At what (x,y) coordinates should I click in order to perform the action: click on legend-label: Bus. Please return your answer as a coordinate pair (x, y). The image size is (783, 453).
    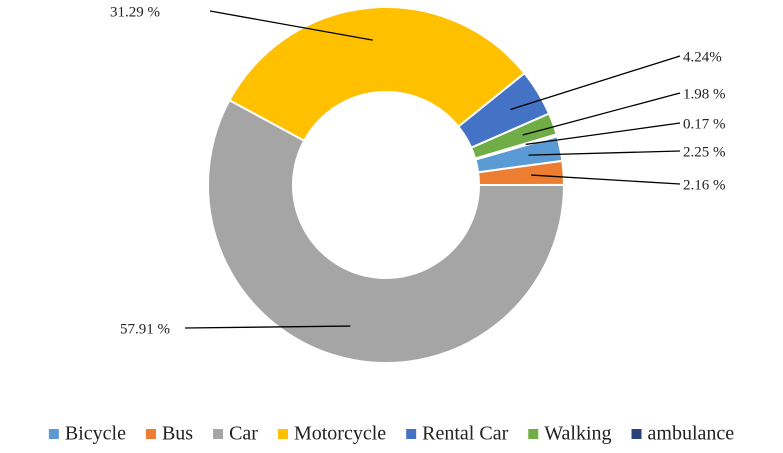
    Looking at the image, I should click on (177, 434).